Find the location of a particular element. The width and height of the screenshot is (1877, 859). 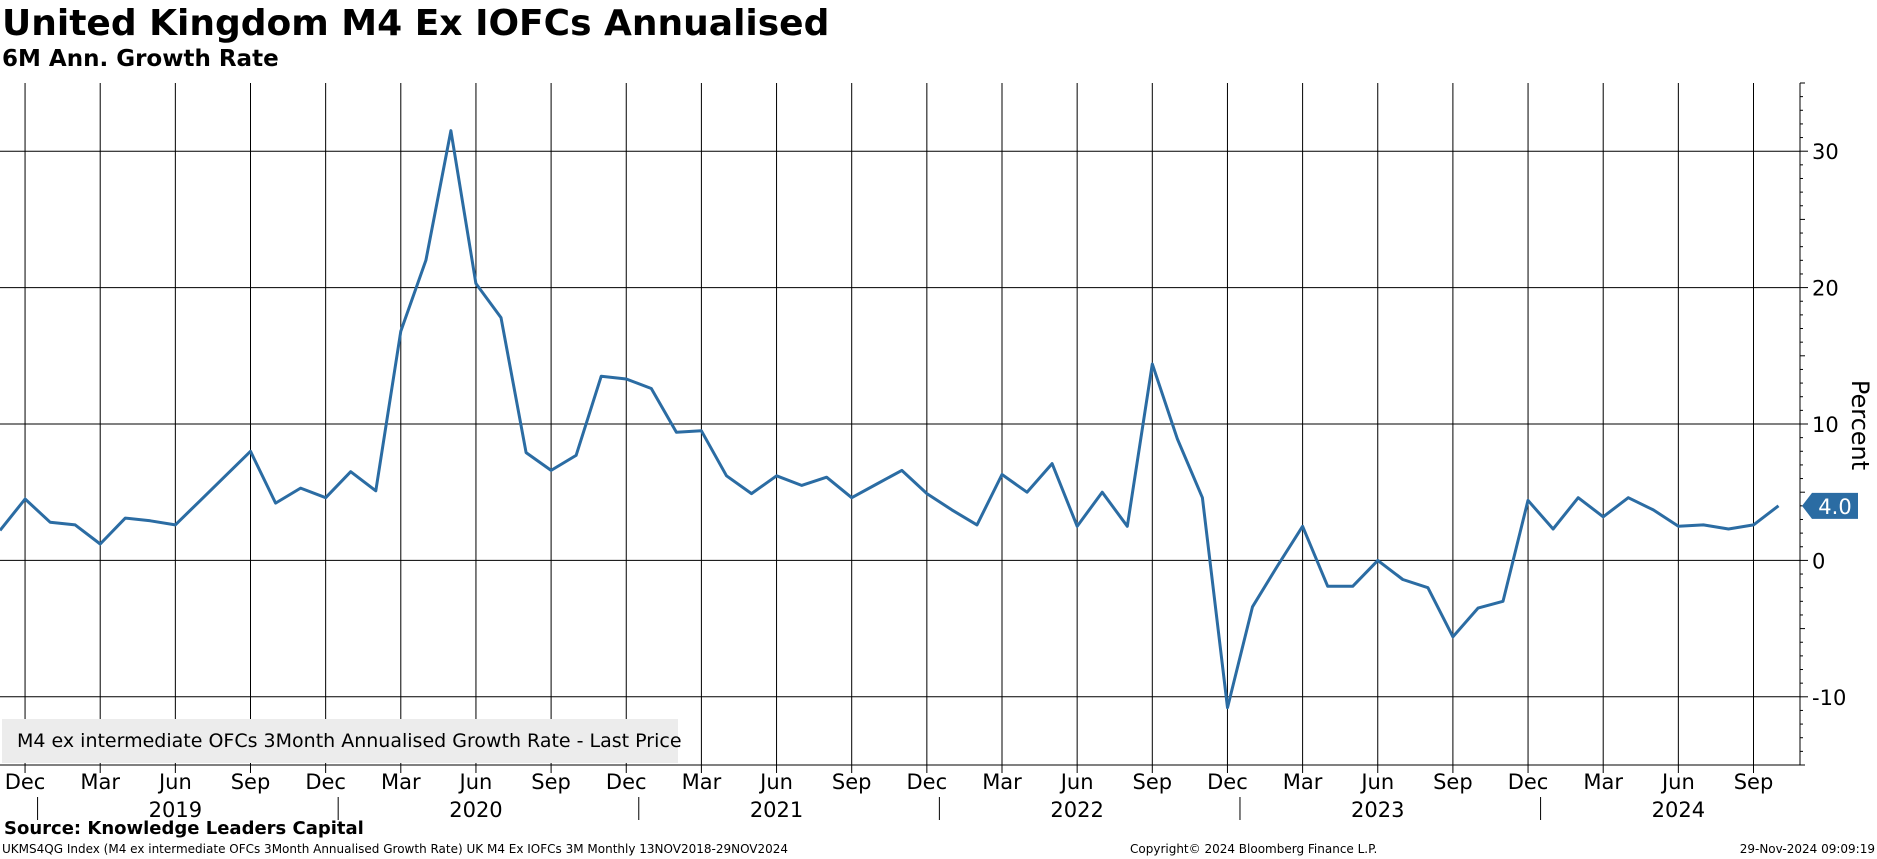

last-value-label: 4.0 is located at coordinates (1834, 507).